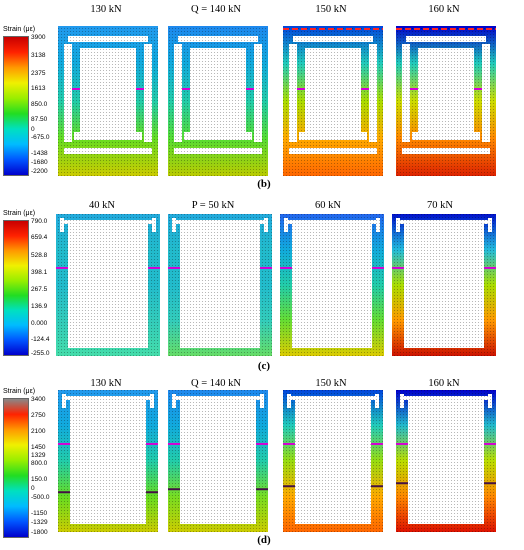  I want to click on scale-tick: -1329, so click(39, 522).